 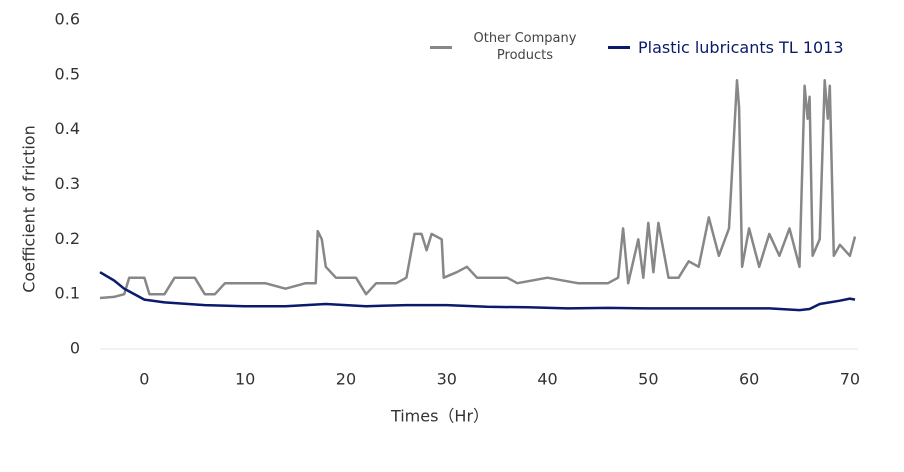 What do you see at coordinates (67, 293) in the screenshot?
I see `y-tick-label: 0.1` at bounding box center [67, 293].